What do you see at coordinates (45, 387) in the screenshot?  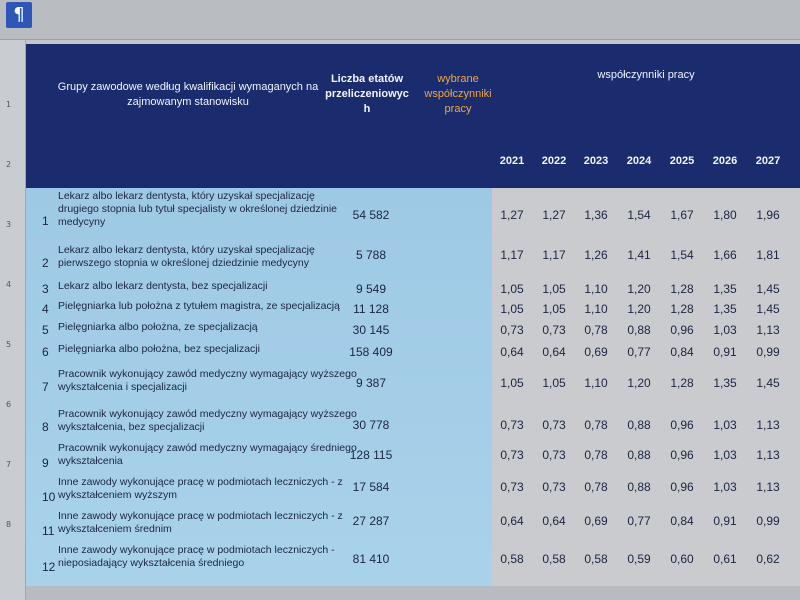 I see `row-number: 7` at bounding box center [45, 387].